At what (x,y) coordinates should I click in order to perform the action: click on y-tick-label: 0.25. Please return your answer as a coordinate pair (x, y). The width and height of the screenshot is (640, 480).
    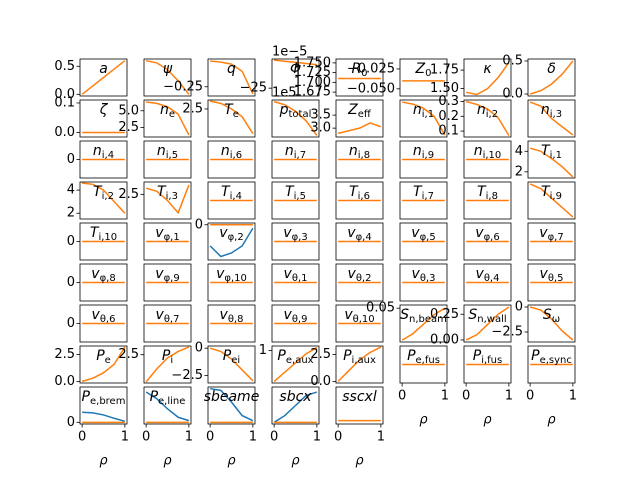
    Looking at the image, I should click on (444, 314).